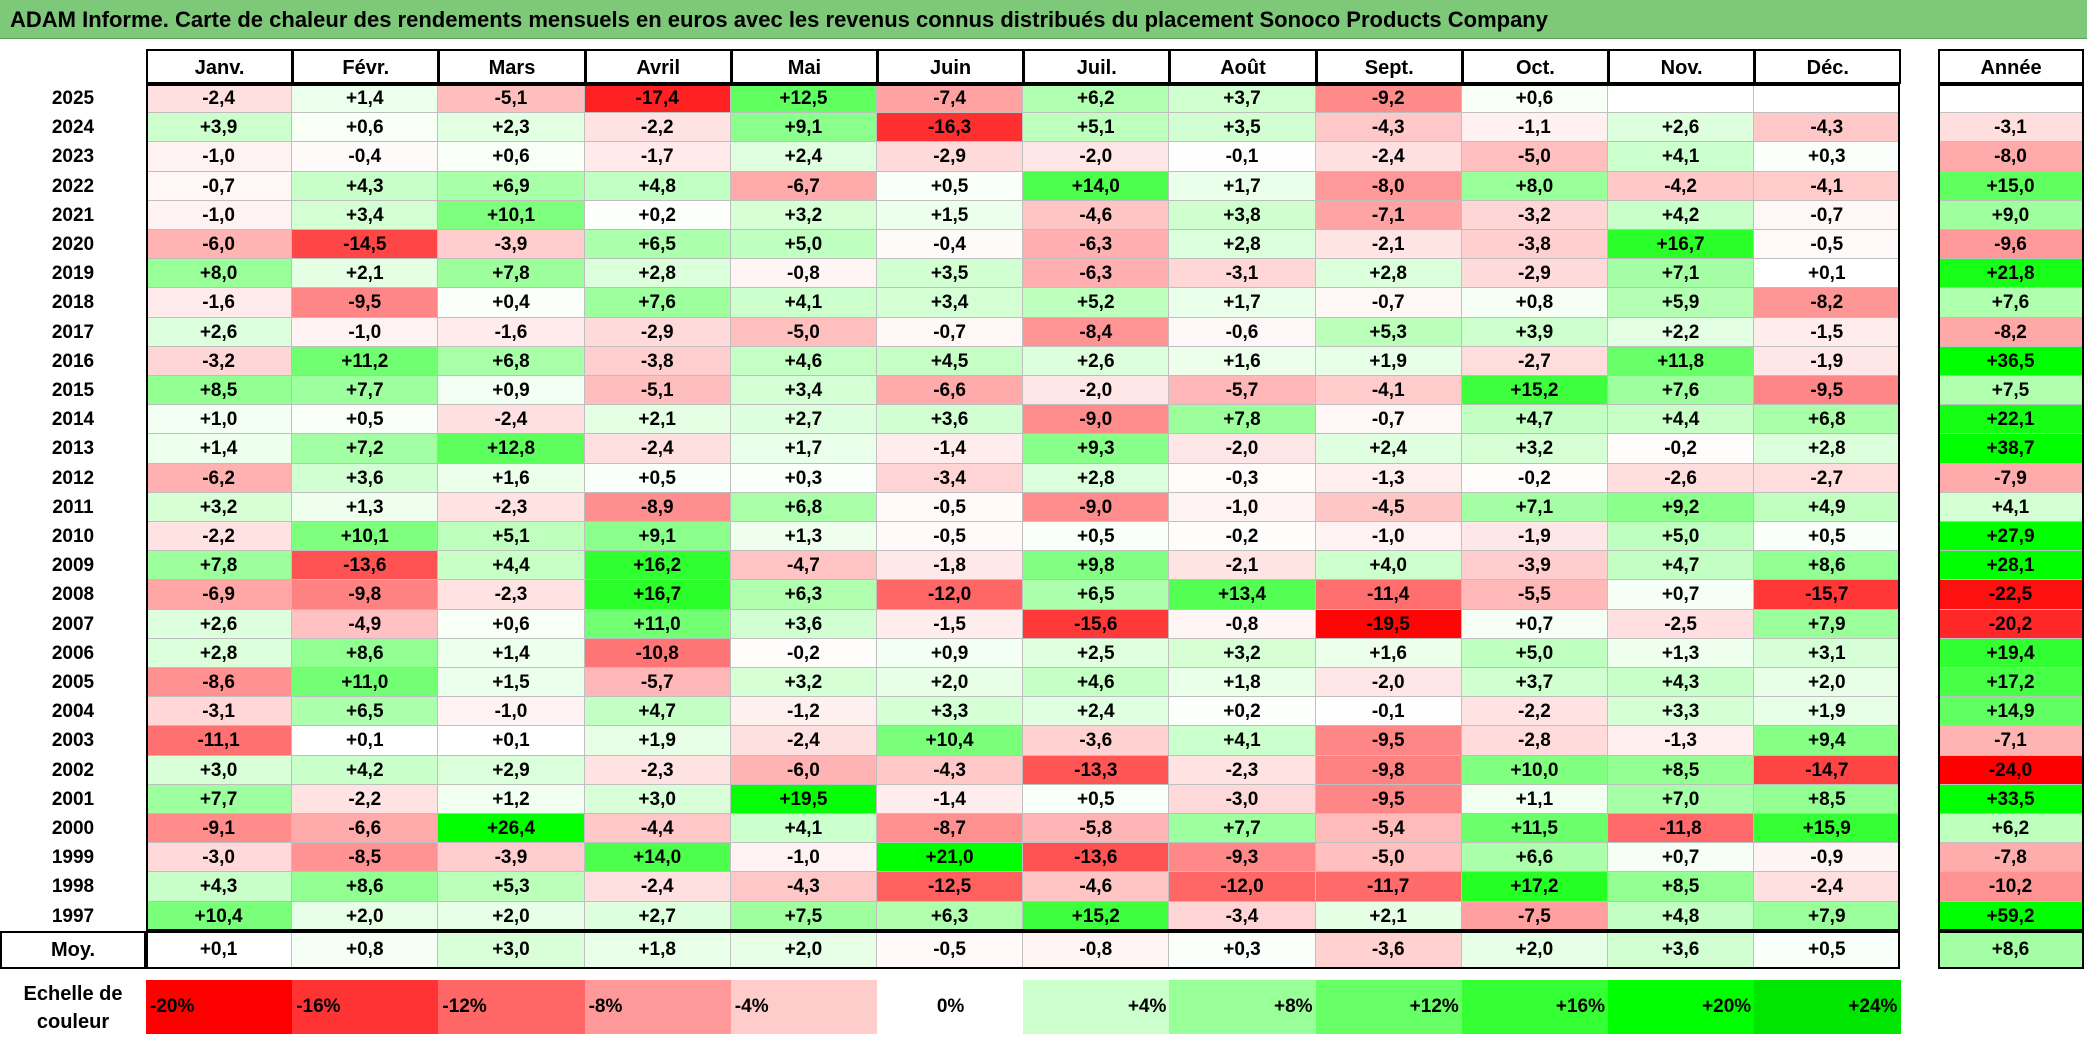  Describe the element at coordinates (657, 916) in the screenshot. I see `heatmap-cell: +2,7` at that location.